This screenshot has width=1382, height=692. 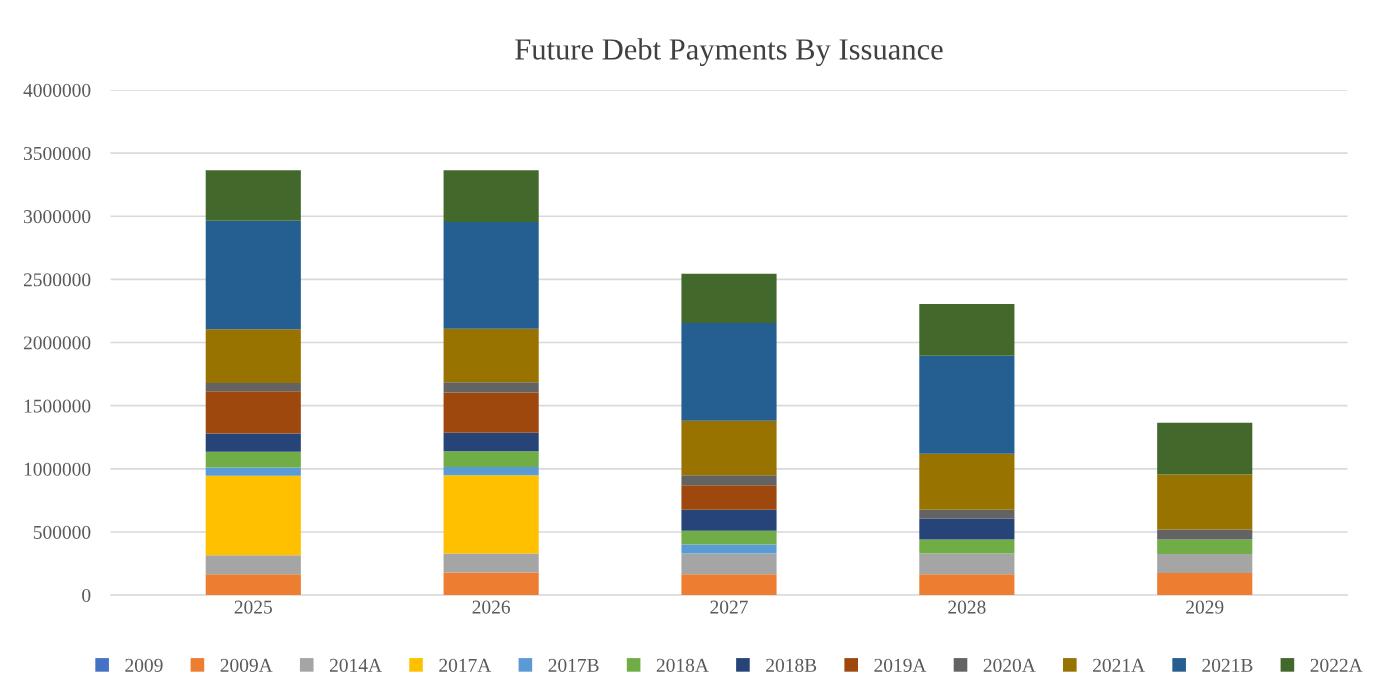 What do you see at coordinates (791, 665) in the screenshot?
I see `legend-label: 2018B` at bounding box center [791, 665].